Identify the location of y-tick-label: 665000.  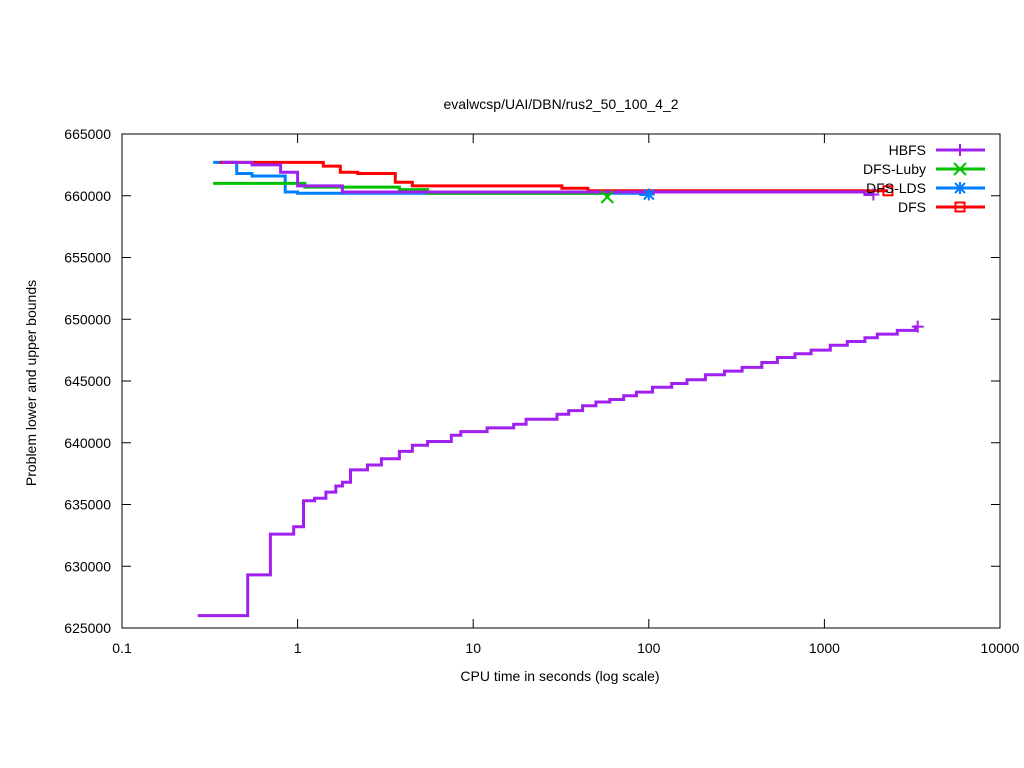
(87, 134).